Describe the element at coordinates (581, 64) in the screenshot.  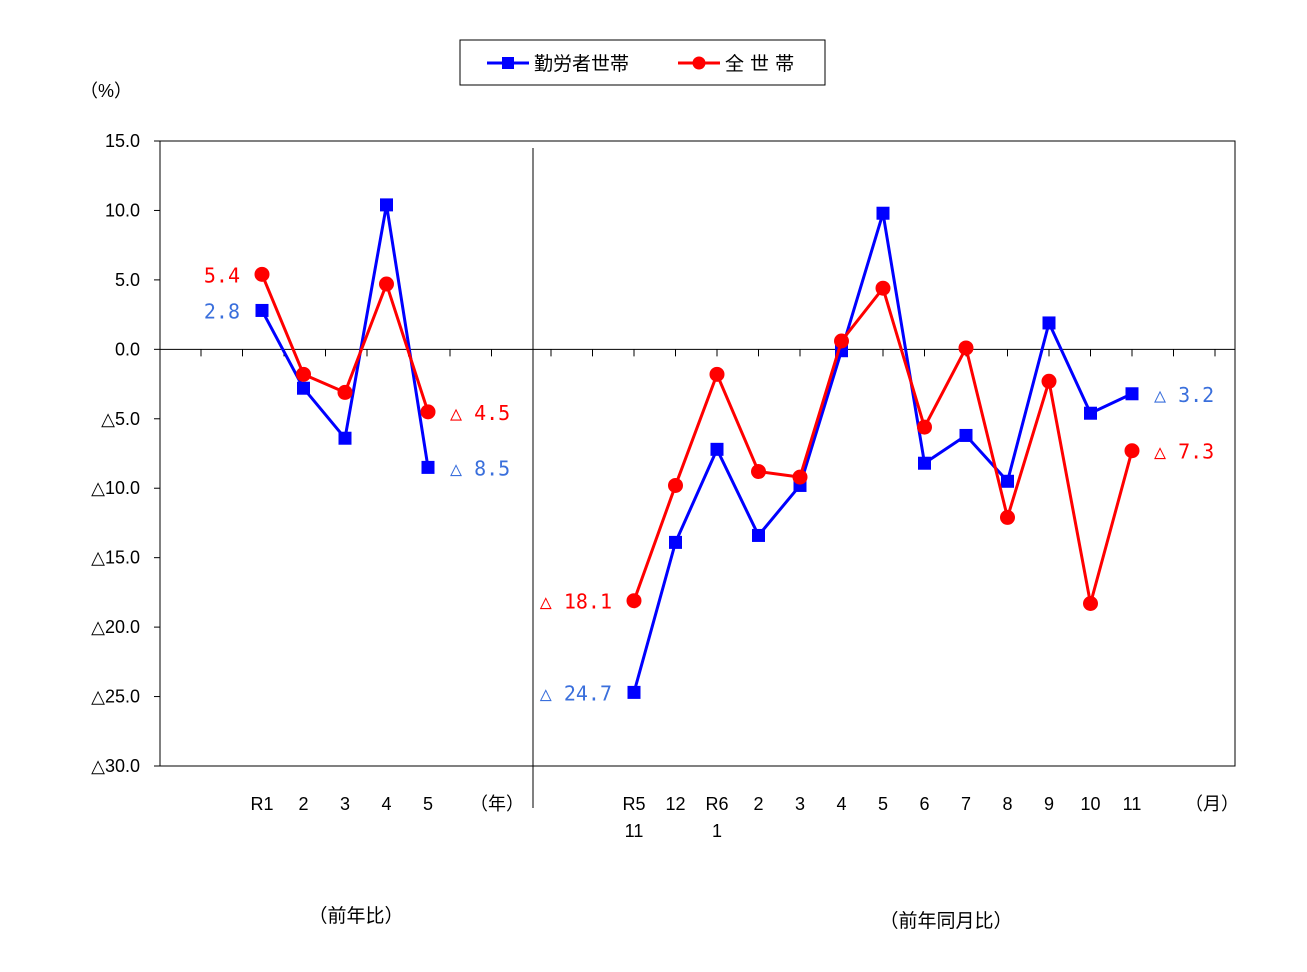
I see `legend-label-worker: 勤労者世帯` at that location.